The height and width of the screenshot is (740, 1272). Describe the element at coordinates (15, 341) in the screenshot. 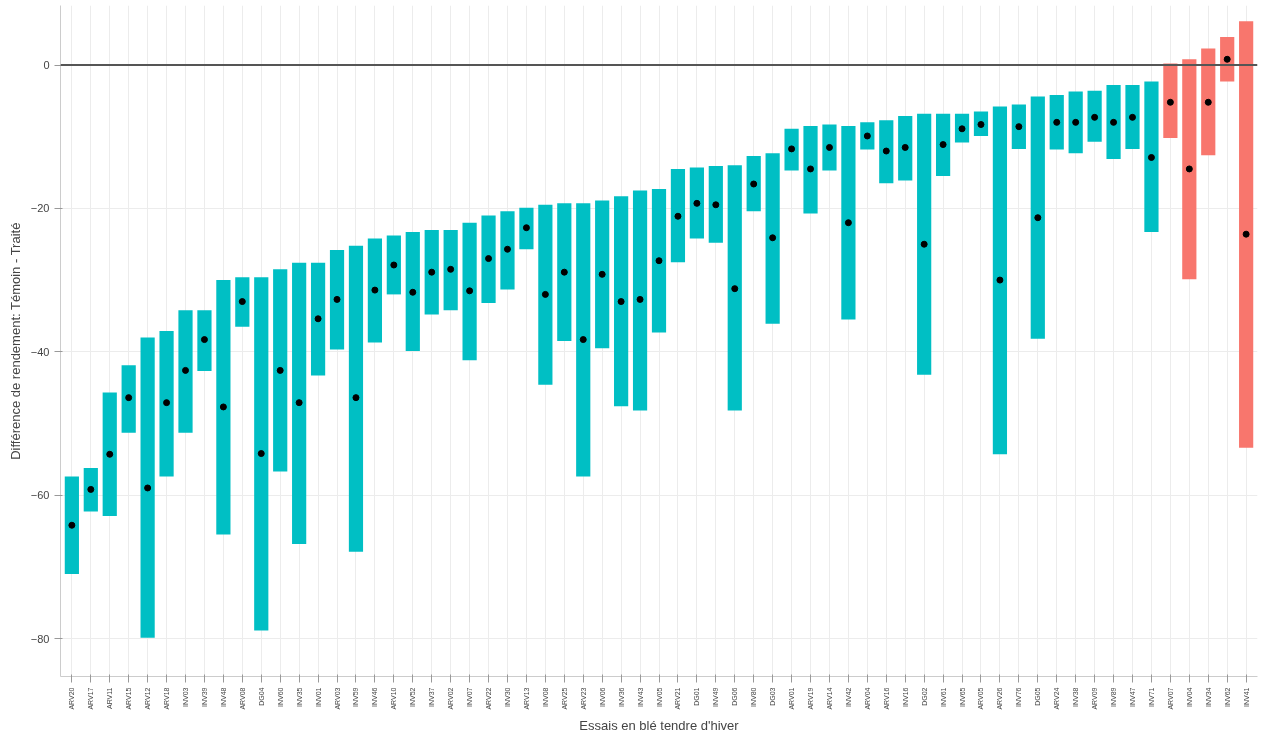

I see `y-axis-title: Différence de rendement: Témoin - Traité` at that location.